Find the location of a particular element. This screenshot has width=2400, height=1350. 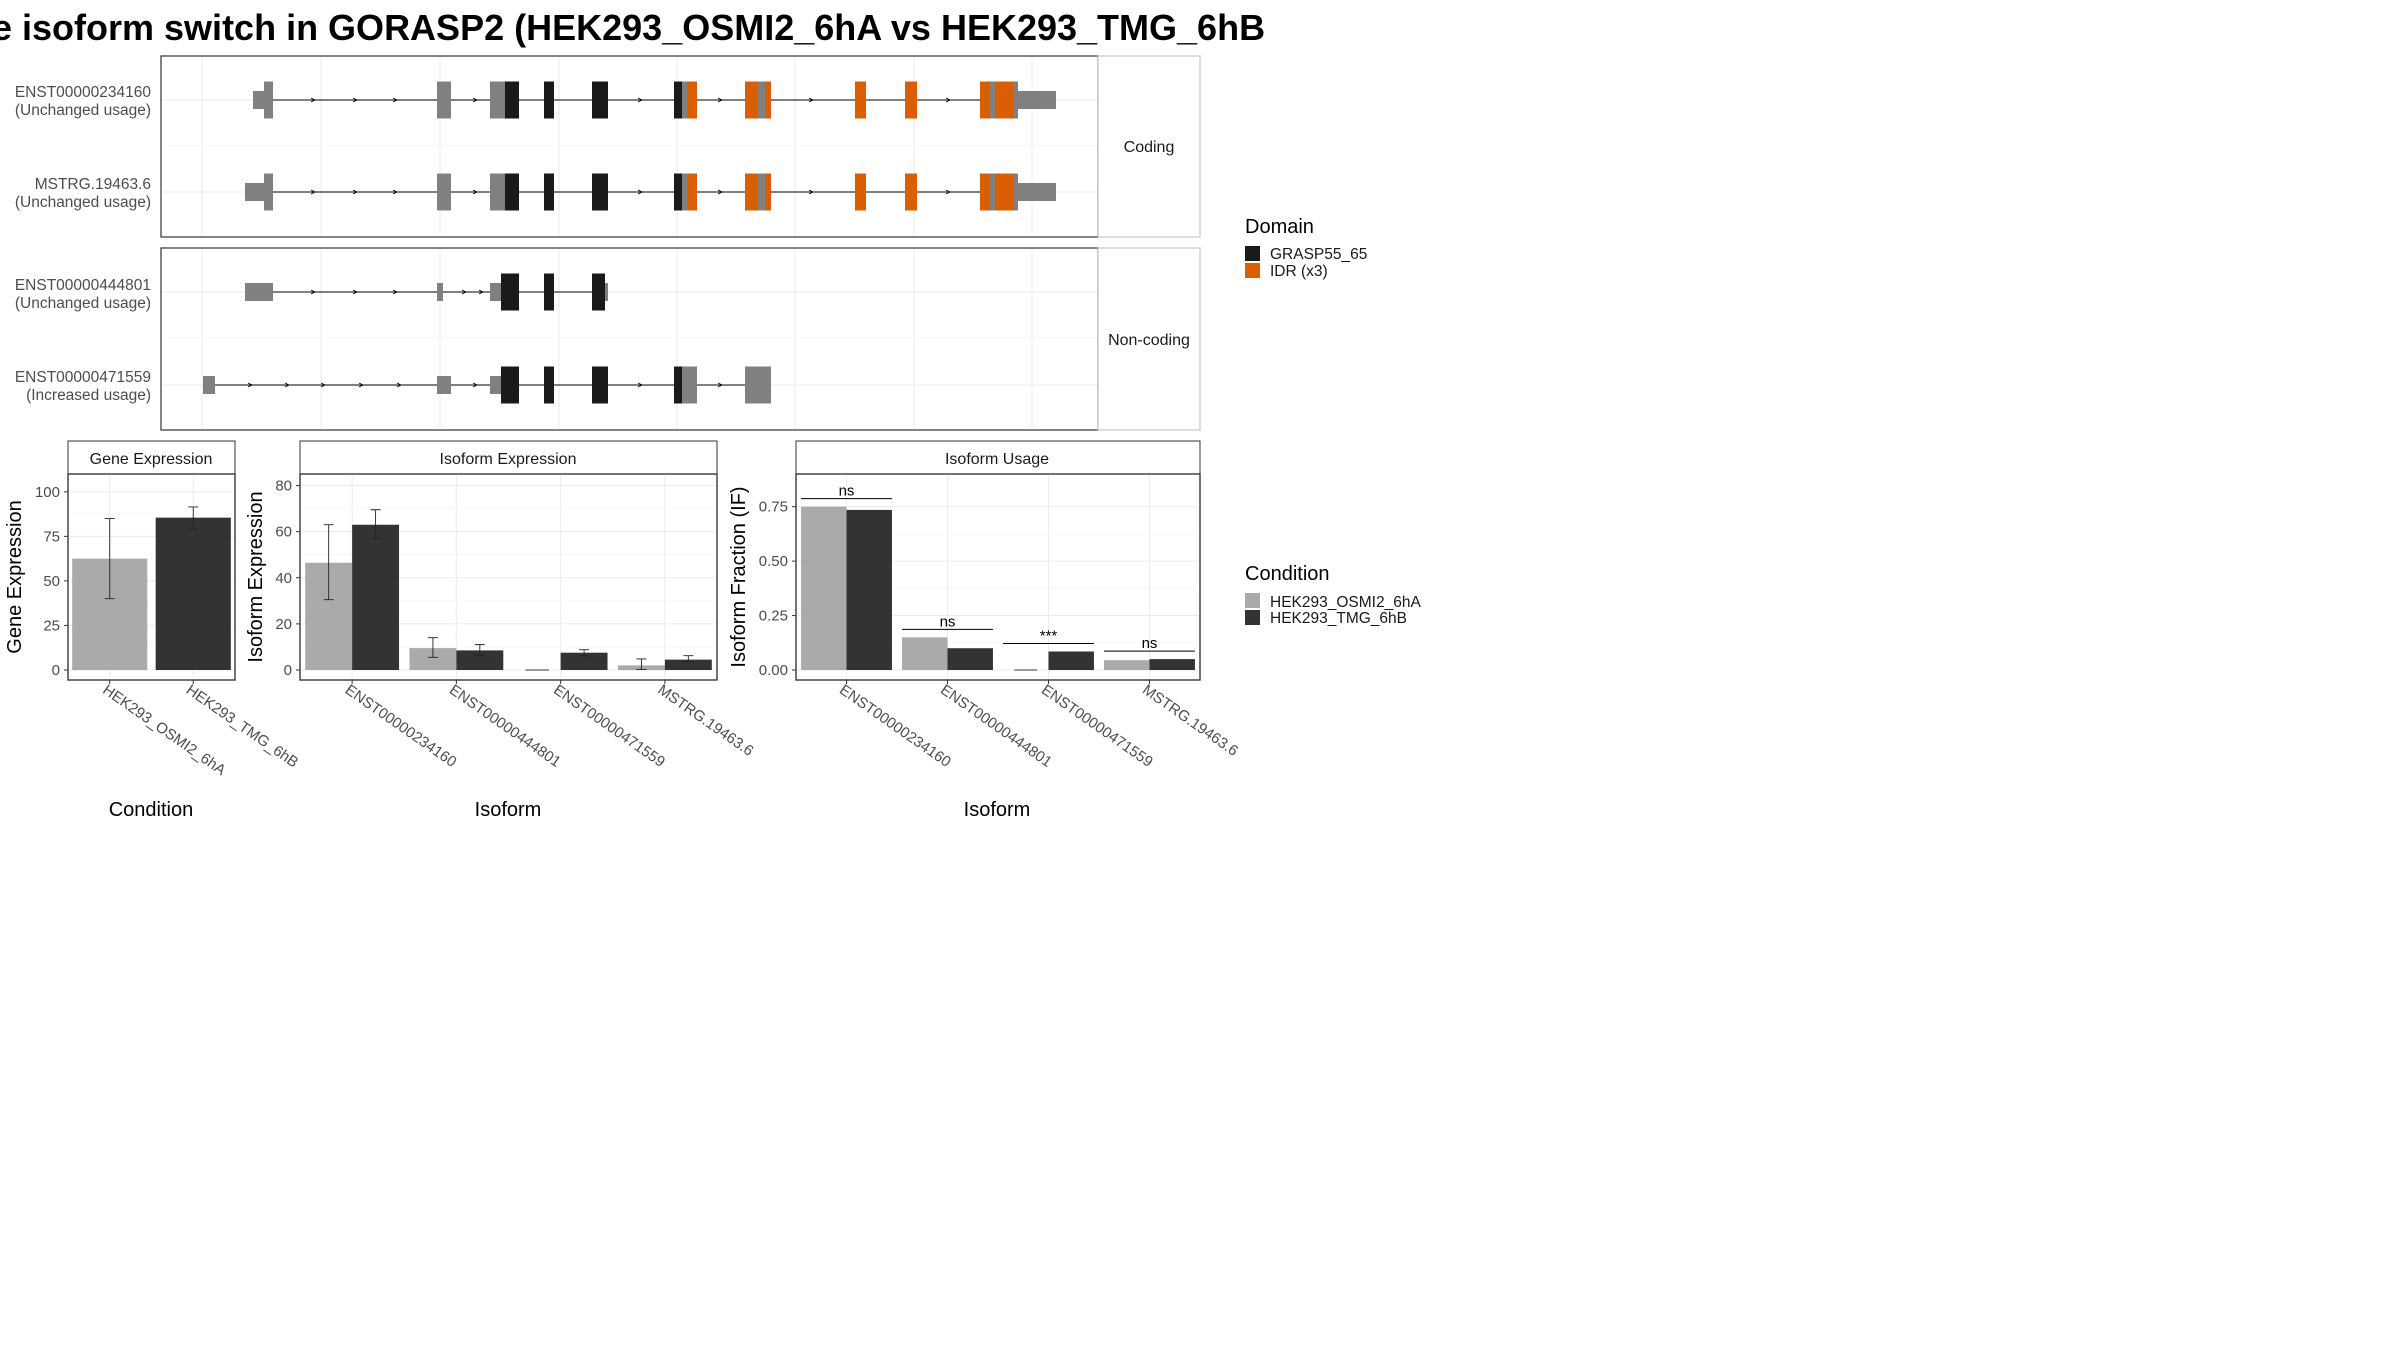

iso-expr-ytick-label-0: 0 is located at coordinates (288, 670).